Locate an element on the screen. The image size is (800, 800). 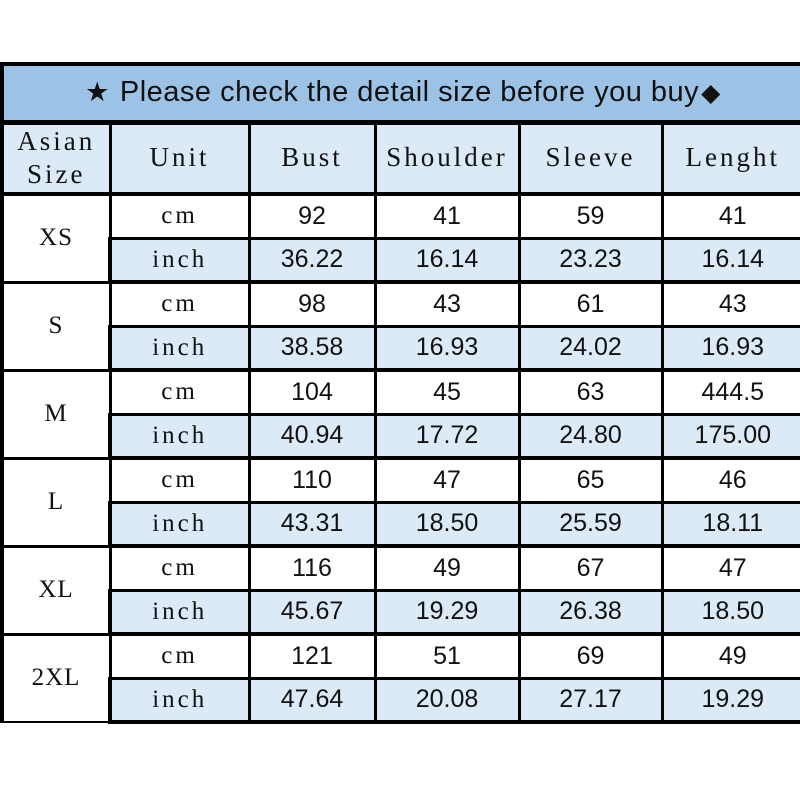
size-label: M is located at coordinates (56, 413).